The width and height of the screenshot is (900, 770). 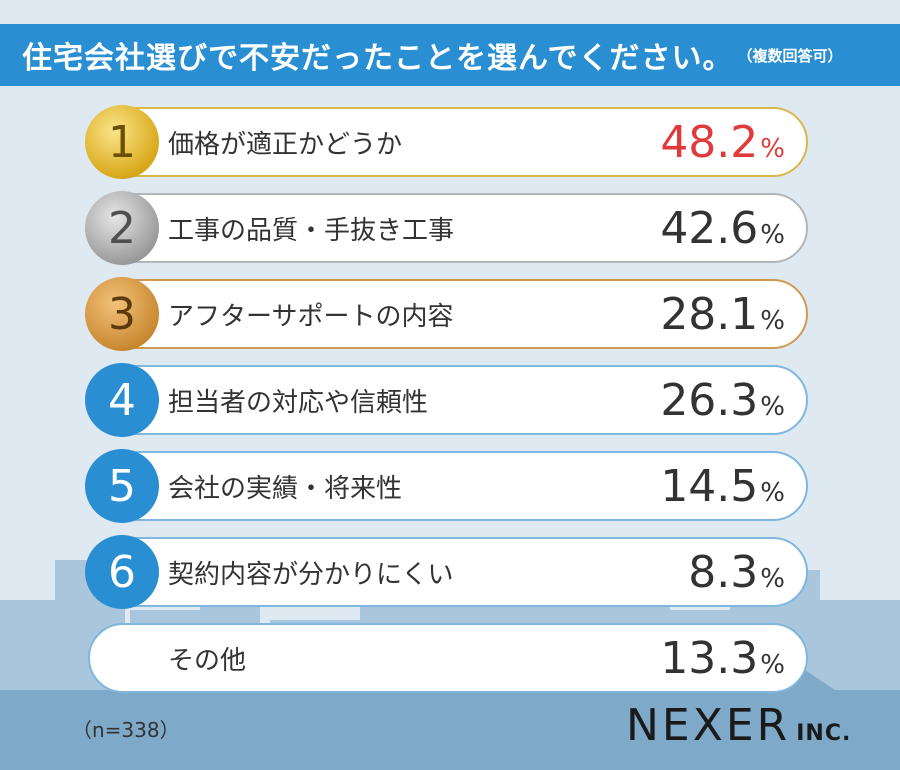 I want to click on row-label: その他, so click(x=207, y=660).